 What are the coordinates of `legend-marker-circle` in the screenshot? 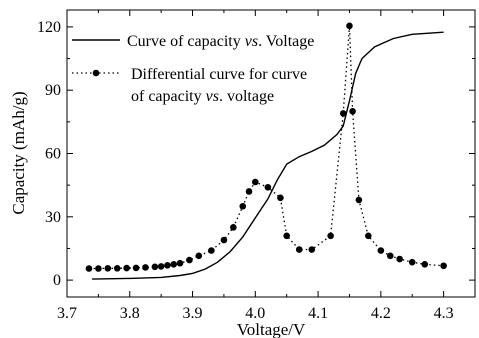 It's located at (96, 73).